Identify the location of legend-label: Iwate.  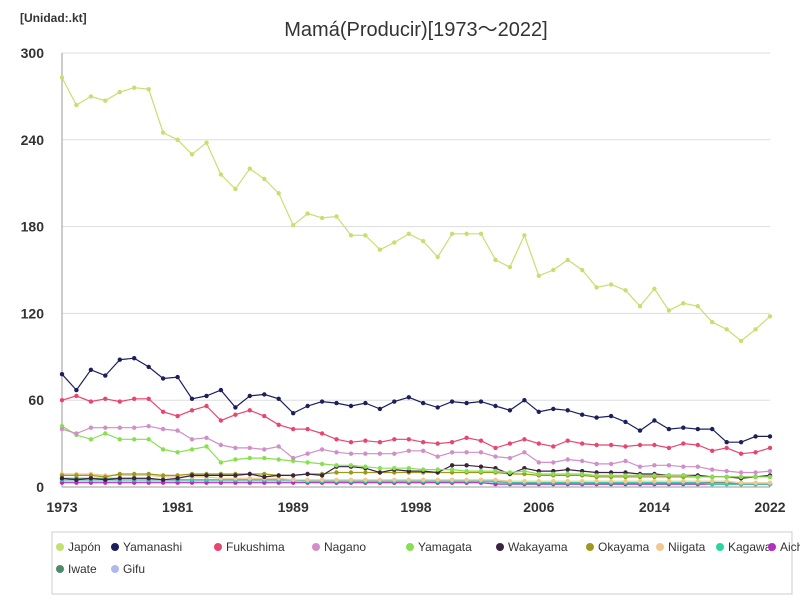
(82, 569).